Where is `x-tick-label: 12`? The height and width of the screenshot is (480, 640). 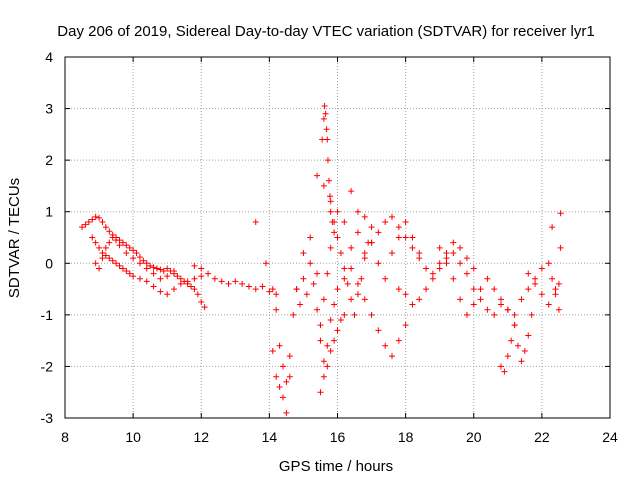 x-tick-label: 12 is located at coordinates (201, 437).